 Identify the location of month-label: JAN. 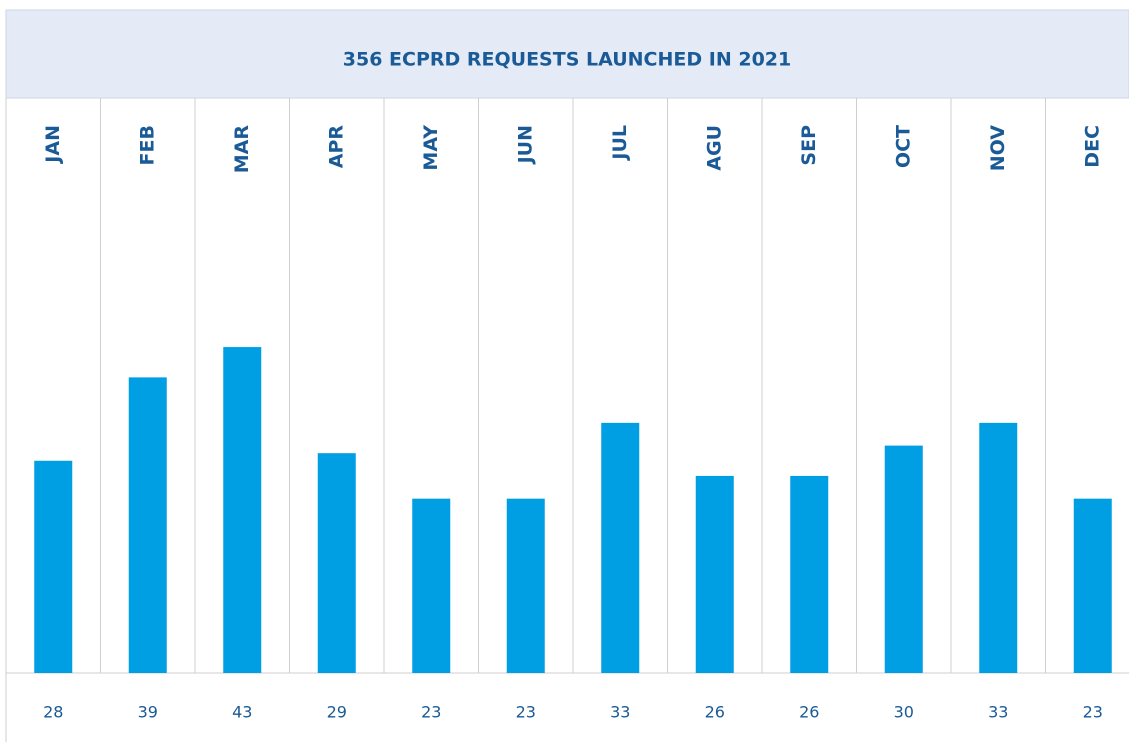
(53, 145).